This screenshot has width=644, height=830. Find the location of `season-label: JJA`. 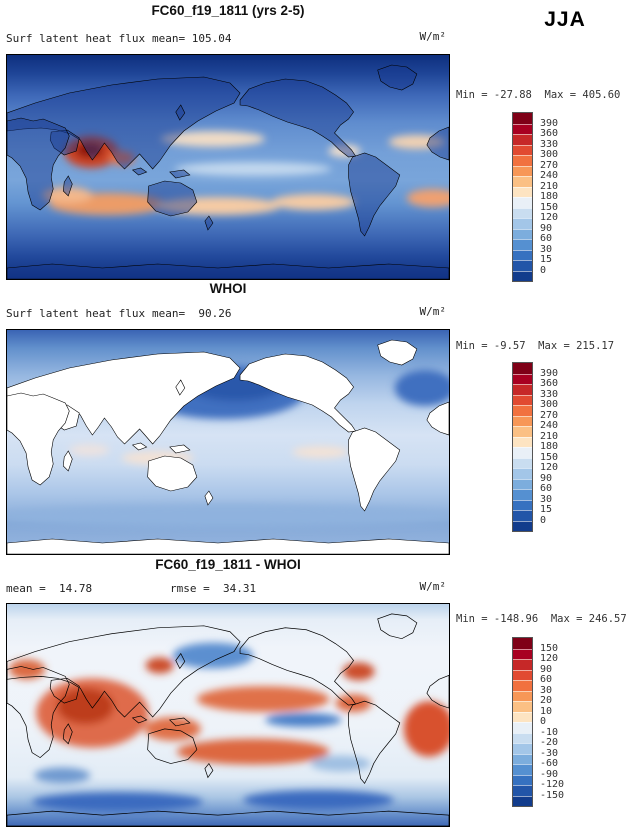

season-label: JJA is located at coordinates (565, 19).